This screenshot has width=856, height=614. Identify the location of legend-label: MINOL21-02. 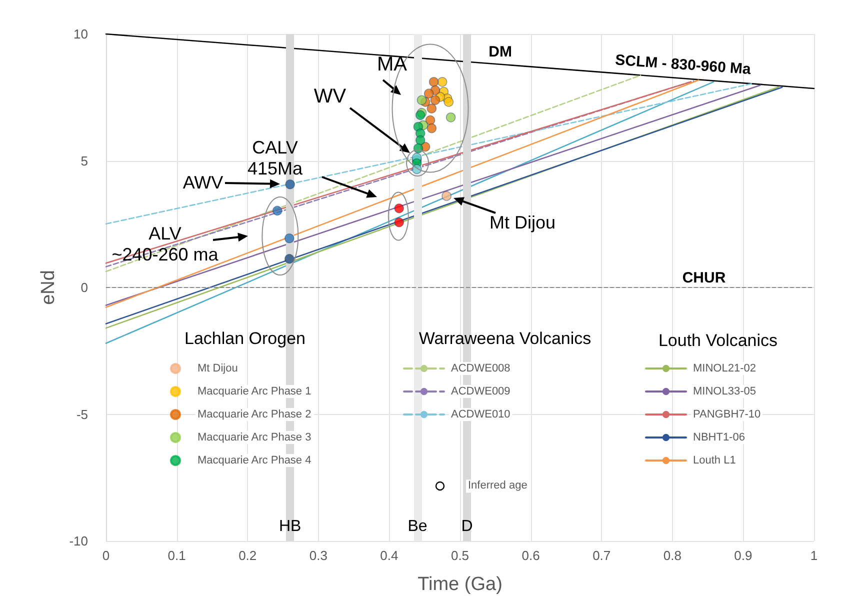
(724, 368).